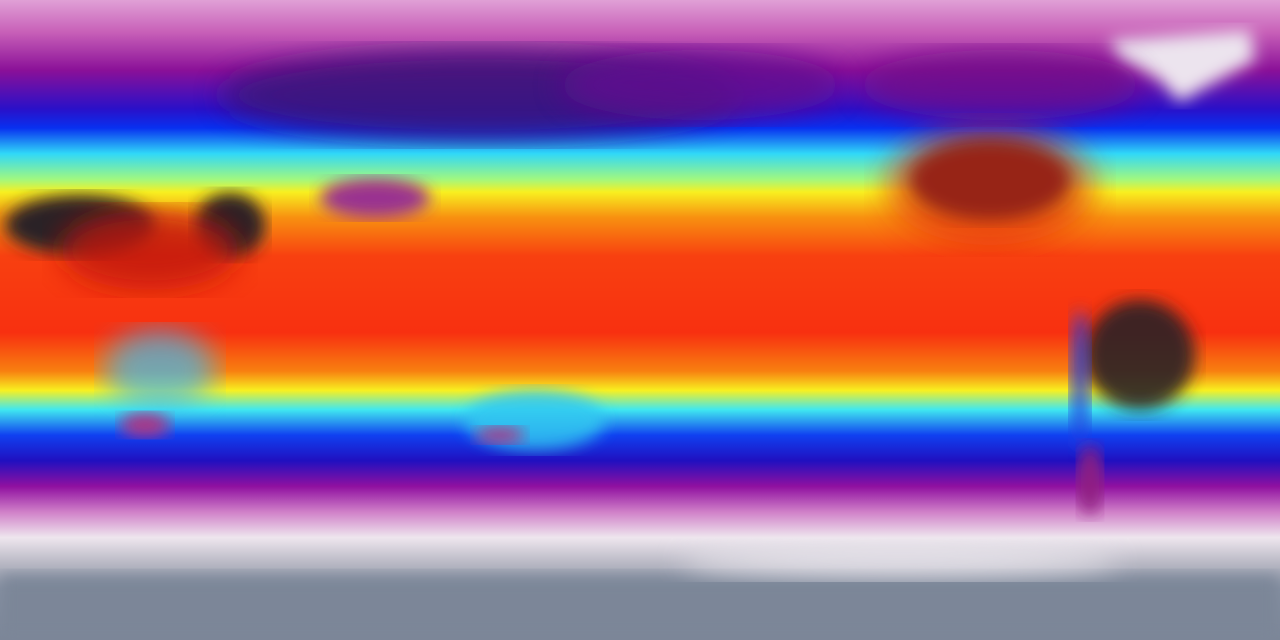 The height and width of the screenshot is (640, 1280). What do you see at coordinates (1090, 480) in the screenshot?
I see `patagonia` at bounding box center [1090, 480].